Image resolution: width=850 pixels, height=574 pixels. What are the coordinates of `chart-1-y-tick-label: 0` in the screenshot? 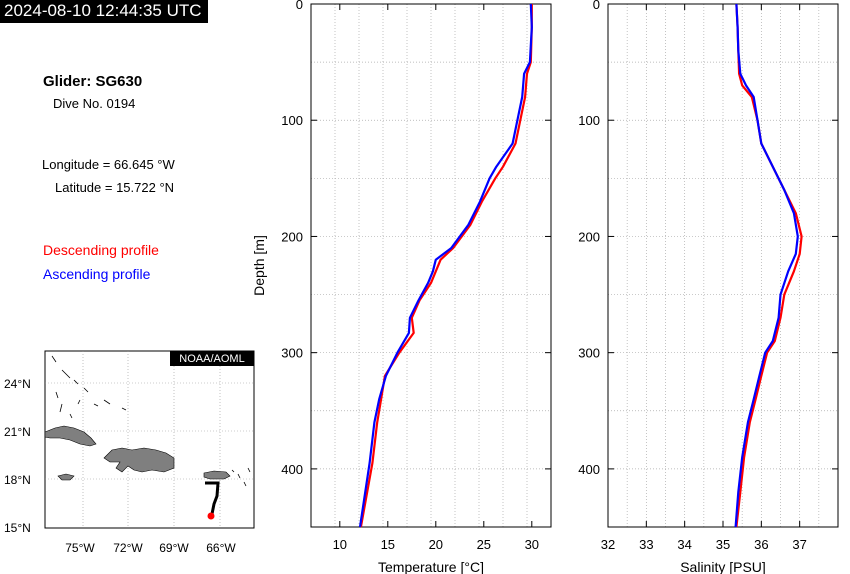 It's located at (596, 6).